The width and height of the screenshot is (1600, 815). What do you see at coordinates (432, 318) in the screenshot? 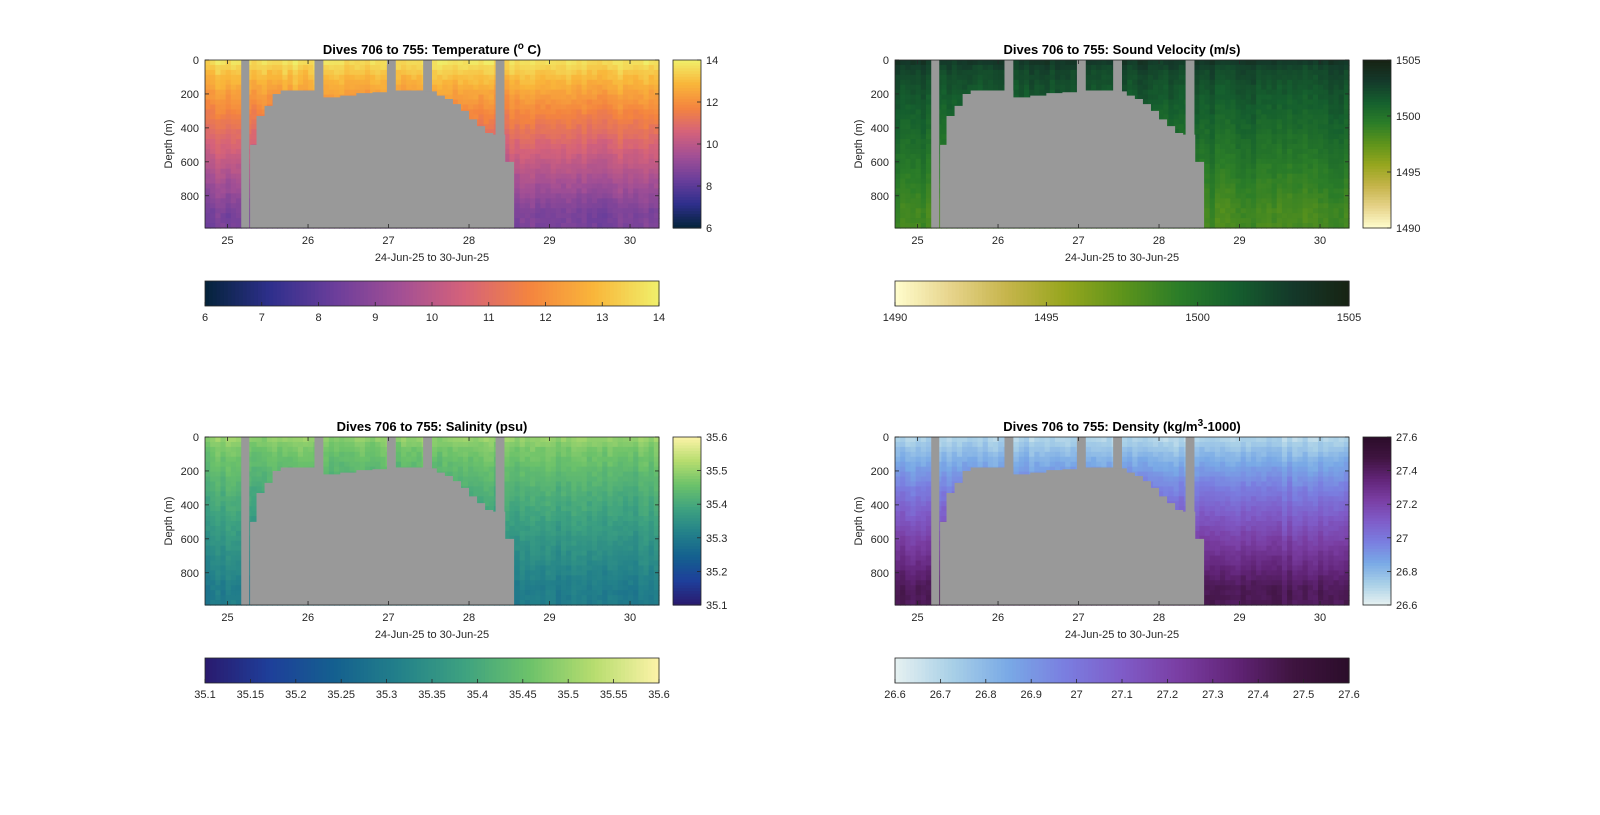
I see `colorbar-tick-label: 10` at bounding box center [432, 318].